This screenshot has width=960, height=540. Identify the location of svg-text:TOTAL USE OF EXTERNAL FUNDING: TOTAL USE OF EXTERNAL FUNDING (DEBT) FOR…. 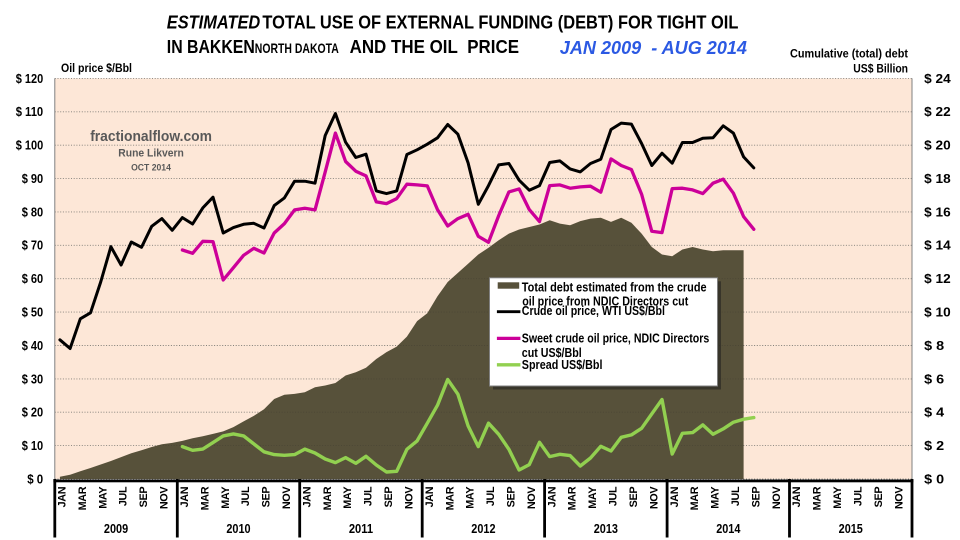
(500, 22).